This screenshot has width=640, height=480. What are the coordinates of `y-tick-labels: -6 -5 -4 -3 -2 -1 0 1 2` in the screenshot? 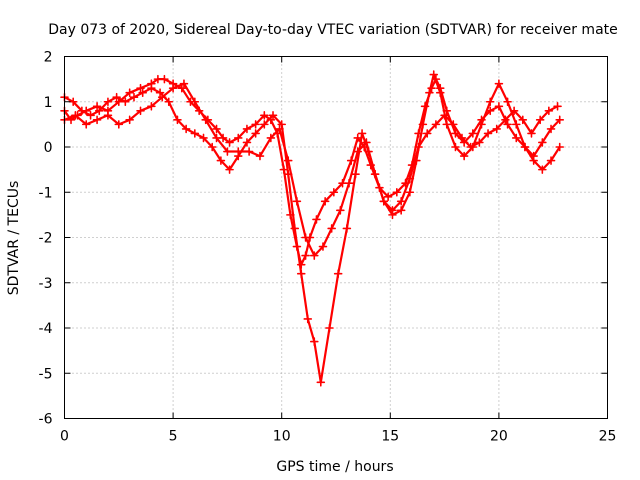 It's located at (46, 239).